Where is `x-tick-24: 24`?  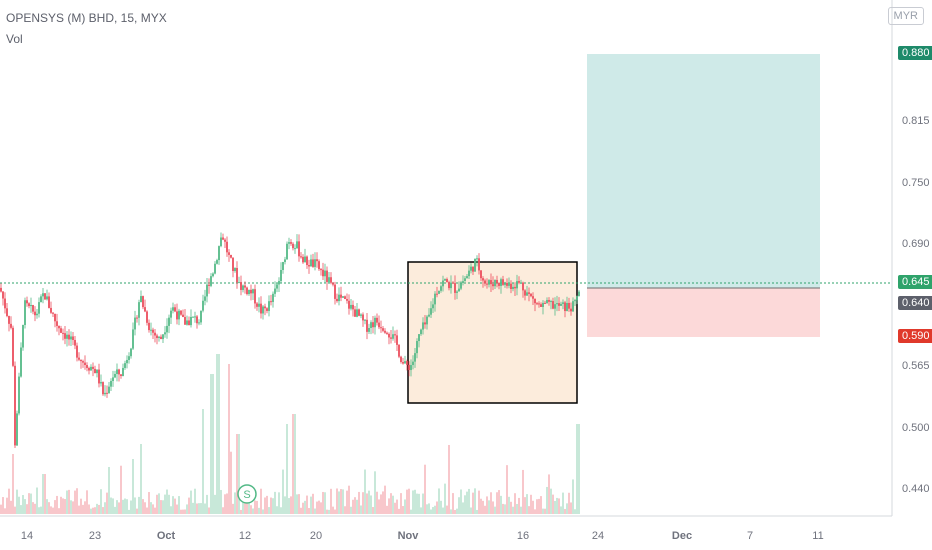 x-tick-24: 24 is located at coordinates (598, 536).